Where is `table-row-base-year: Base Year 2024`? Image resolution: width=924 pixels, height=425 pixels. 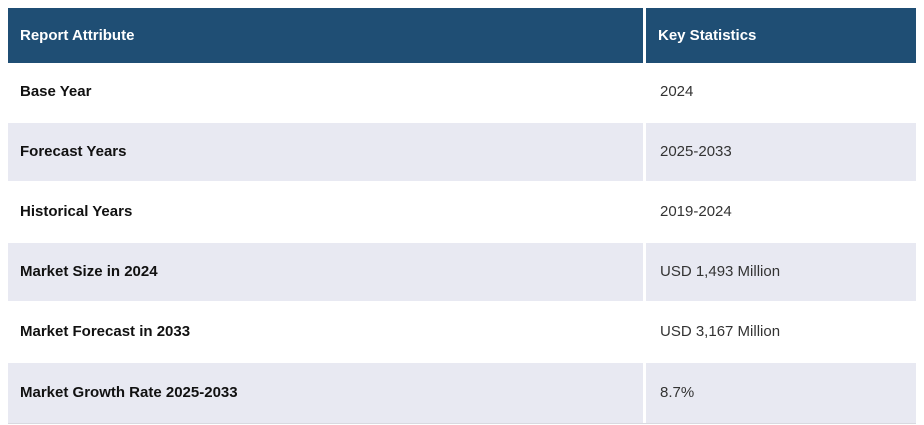
table-row-base-year: Base Year 2024 is located at coordinates (462, 93).